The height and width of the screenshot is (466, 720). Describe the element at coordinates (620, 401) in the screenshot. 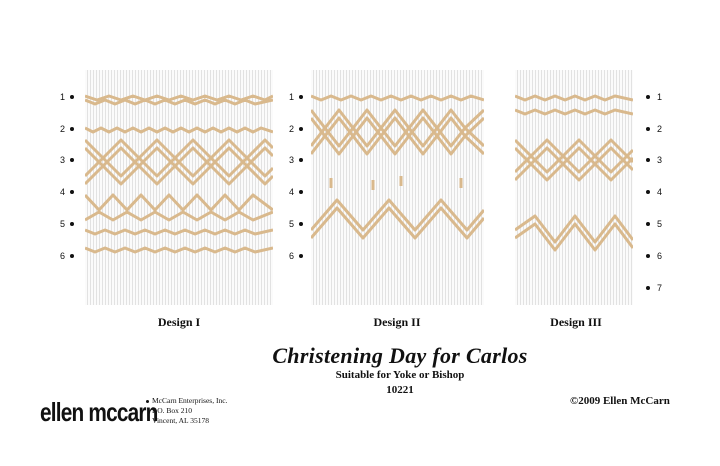

I see `copyright: ©2009 Ellen McCarn` at that location.